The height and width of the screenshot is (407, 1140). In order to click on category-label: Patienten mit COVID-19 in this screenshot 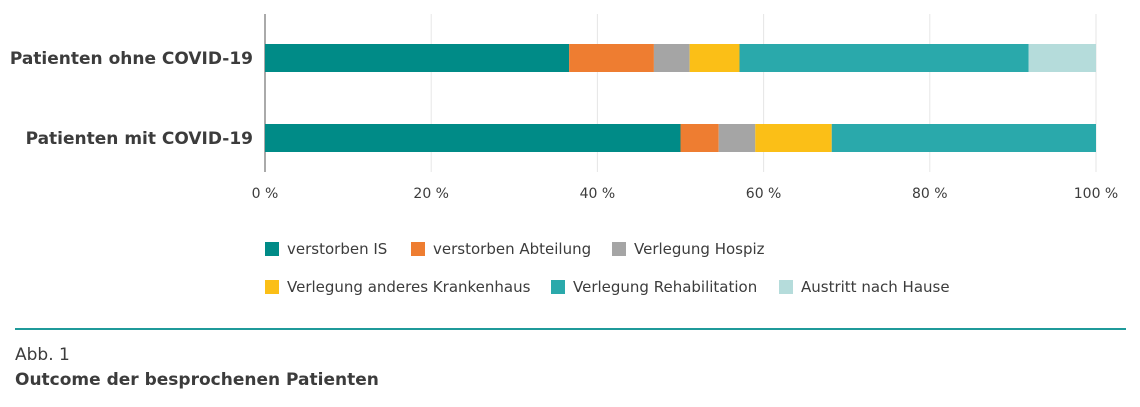, I will do `click(139, 139)`.